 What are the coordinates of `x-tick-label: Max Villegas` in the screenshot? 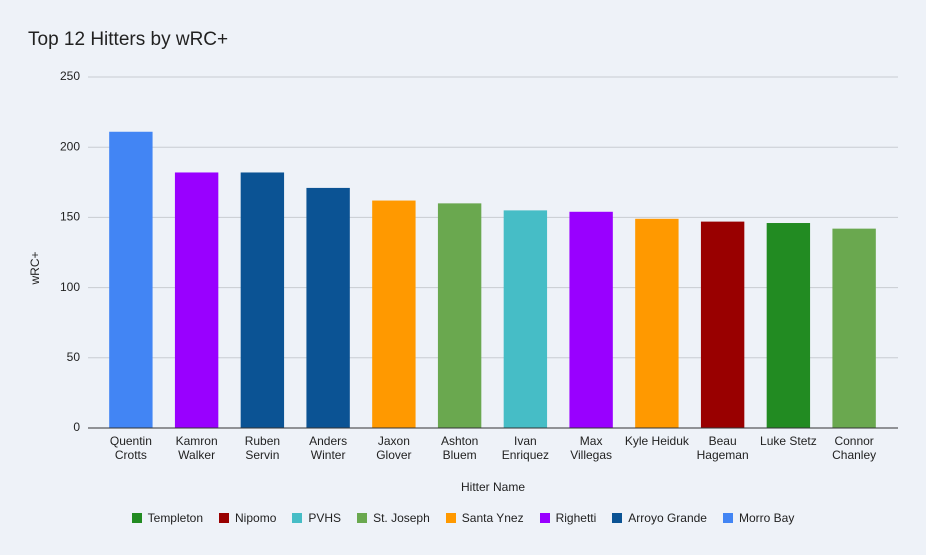 It's located at (591, 448).